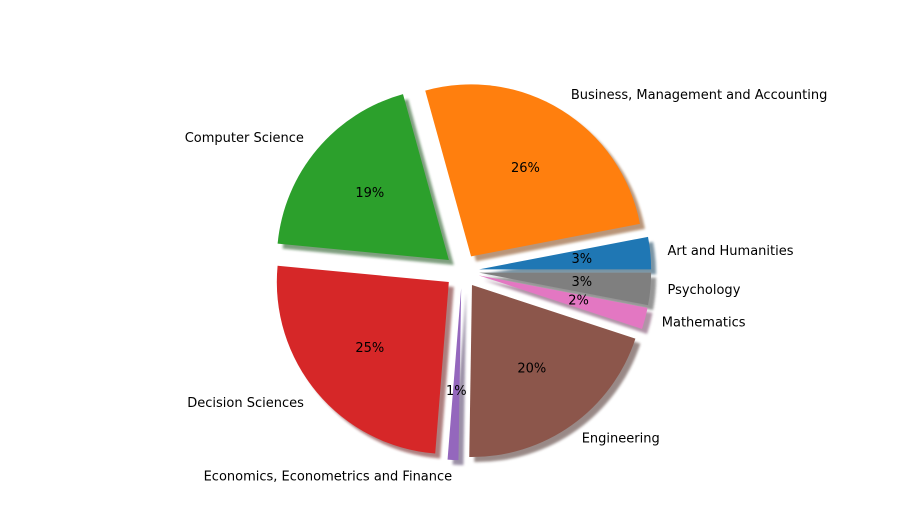  What do you see at coordinates (525, 168) in the screenshot?
I see `percent-label-business-management-and-accounting: 26%` at bounding box center [525, 168].